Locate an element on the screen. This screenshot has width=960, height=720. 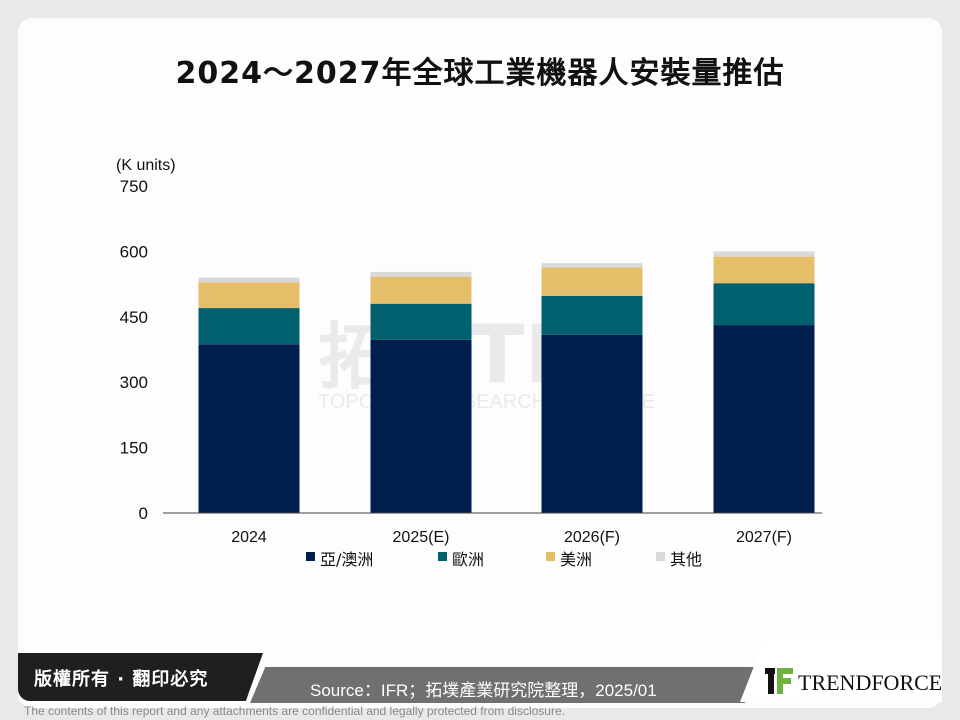
legend-label: 歐洲 is located at coordinates (468, 559).